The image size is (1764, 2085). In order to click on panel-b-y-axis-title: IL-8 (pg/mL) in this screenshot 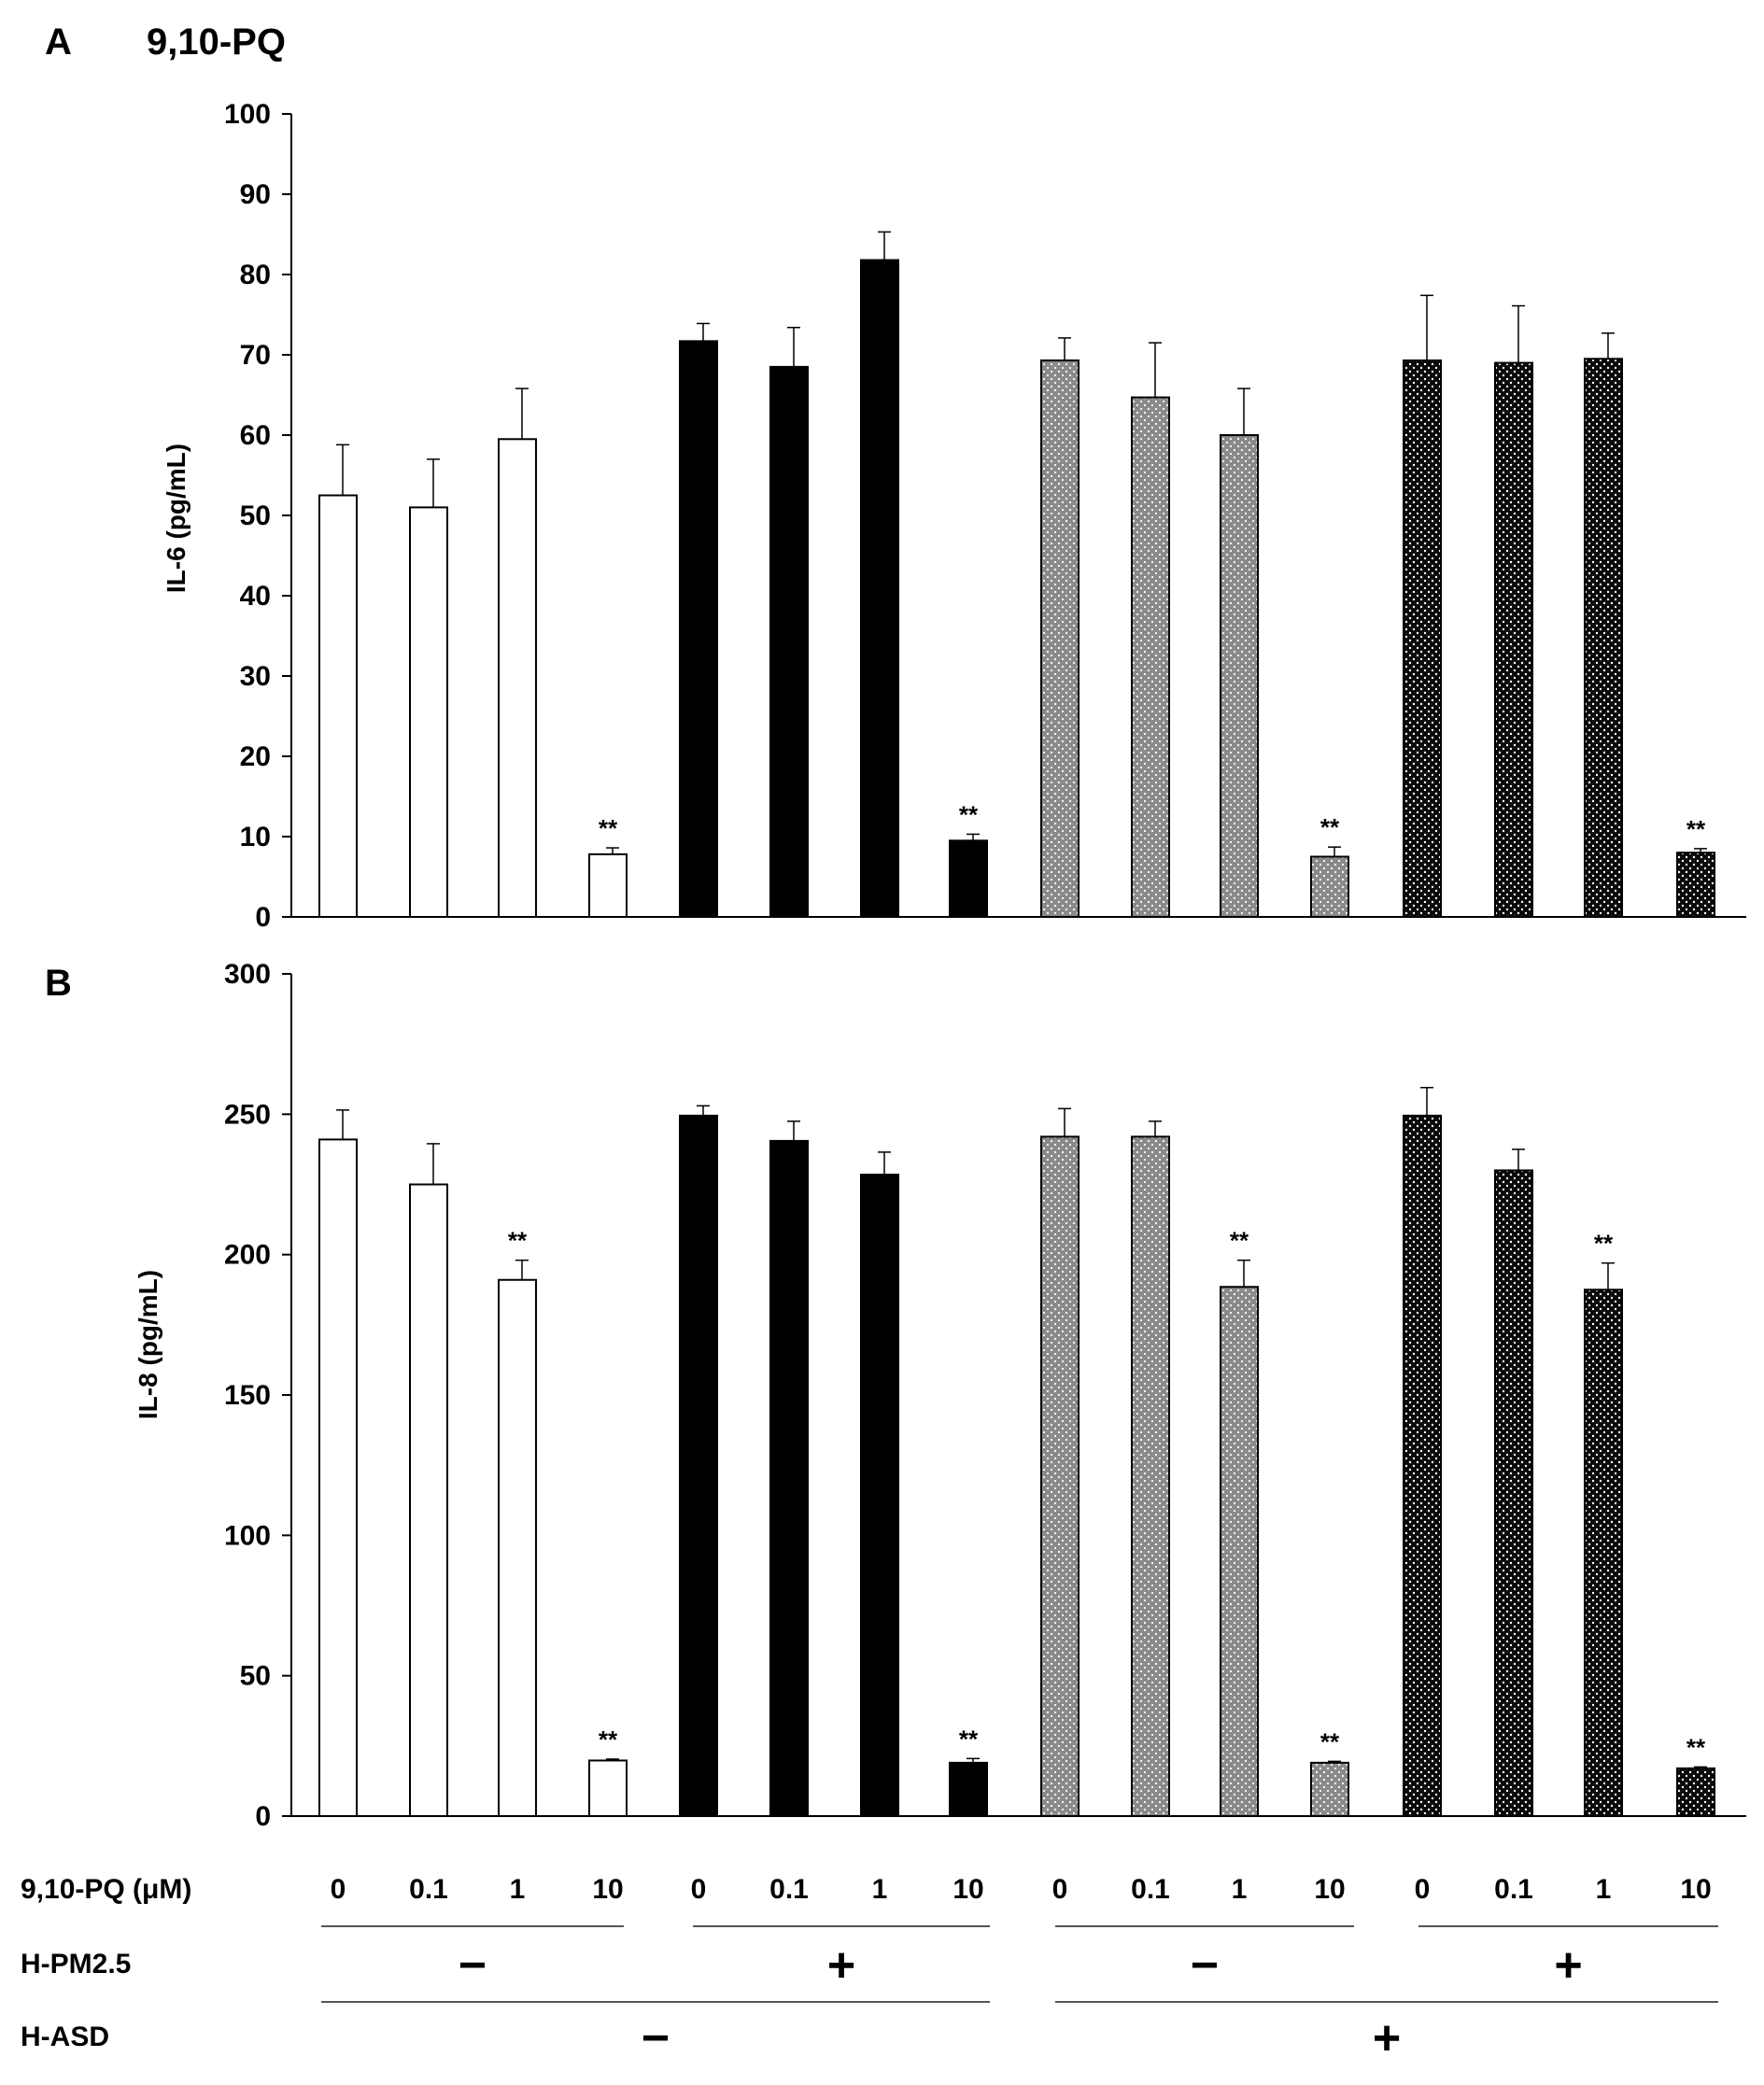, I will do `click(148, 1344)`.